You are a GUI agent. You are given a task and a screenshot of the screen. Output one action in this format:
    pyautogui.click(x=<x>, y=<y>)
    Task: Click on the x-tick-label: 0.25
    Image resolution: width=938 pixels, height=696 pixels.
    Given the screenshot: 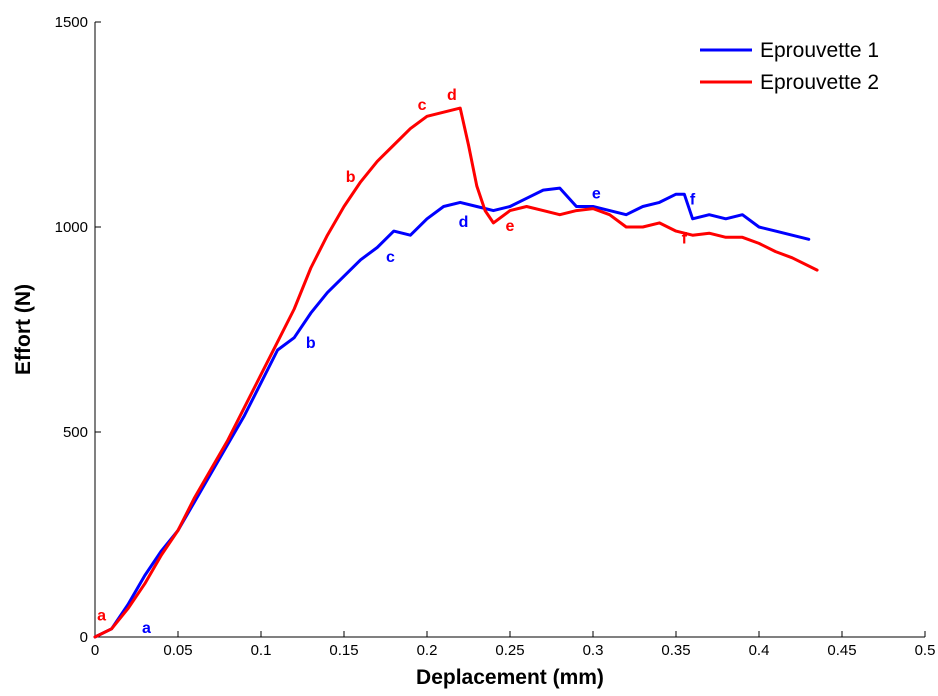 What is the action you would take?
    pyautogui.click(x=509, y=650)
    